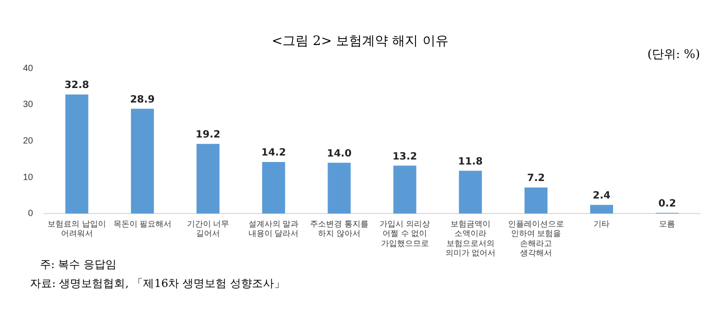  Describe the element at coordinates (28, 104) in the screenshot. I see `y-tick-label: 30` at that location.